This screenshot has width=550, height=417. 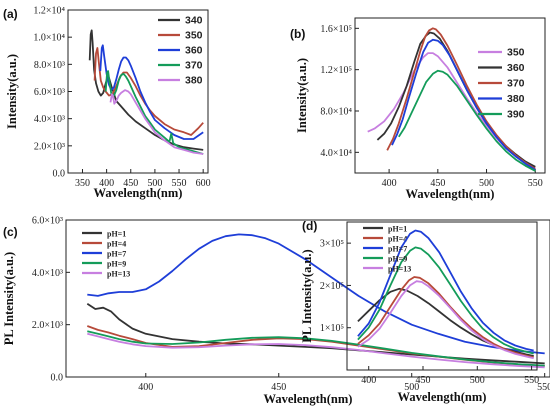 I want to click on panel-label: (b), so click(x=297, y=34).